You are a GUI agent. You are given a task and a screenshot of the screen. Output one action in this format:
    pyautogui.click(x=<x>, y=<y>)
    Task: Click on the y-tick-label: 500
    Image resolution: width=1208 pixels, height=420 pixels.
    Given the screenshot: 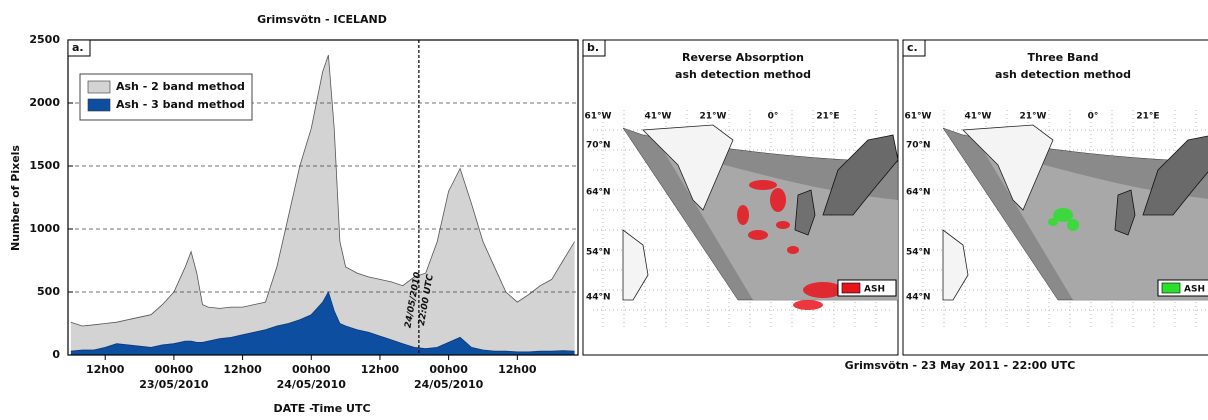 What is the action you would take?
    pyautogui.click(x=48, y=291)
    